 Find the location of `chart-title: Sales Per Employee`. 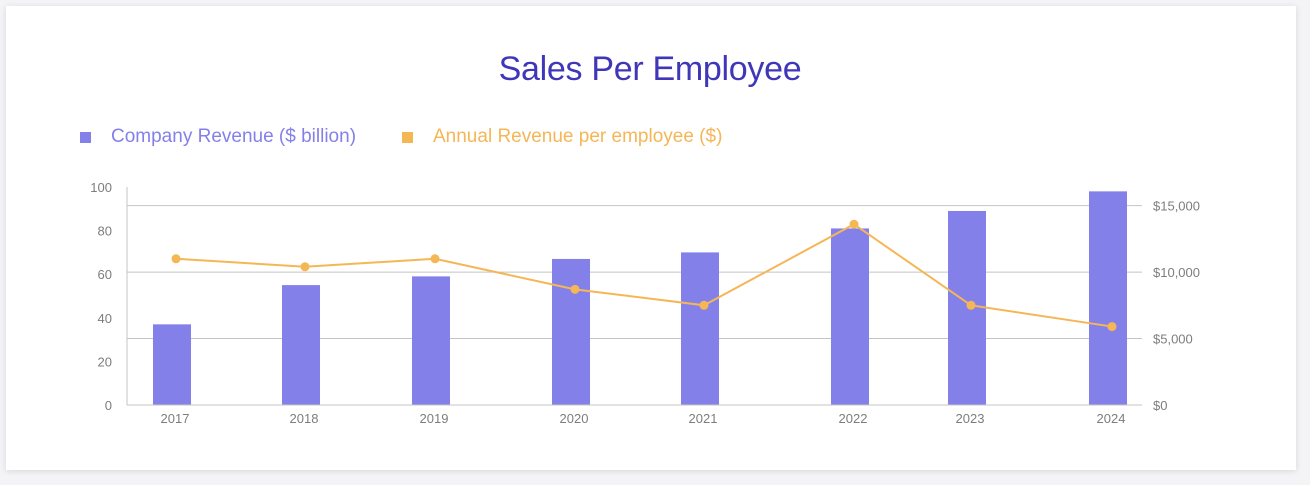

chart-title: Sales Per Employee is located at coordinates (650, 69).